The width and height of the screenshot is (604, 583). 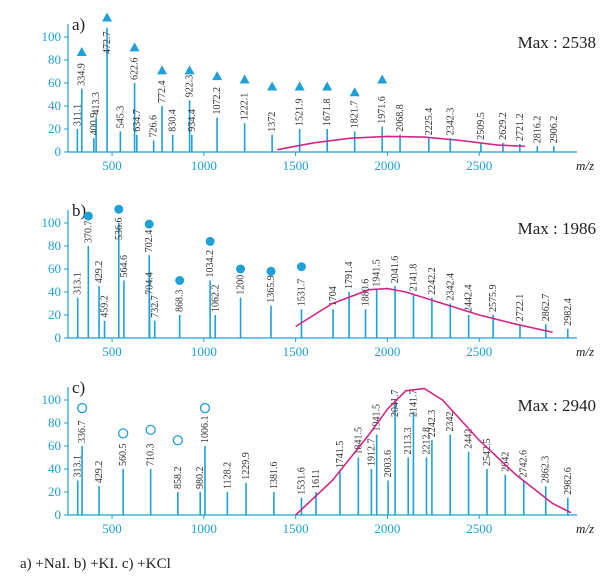 I want to click on peak-label: 413.3, so click(x=96, y=103).